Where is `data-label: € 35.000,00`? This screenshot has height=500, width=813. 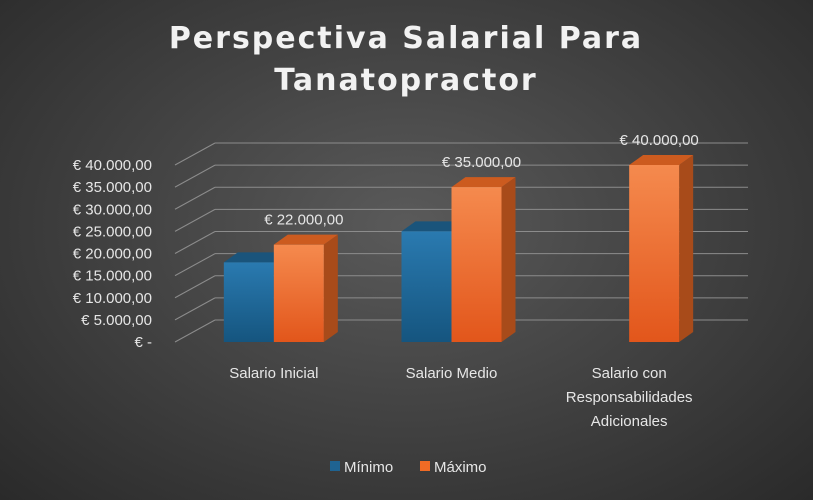
data-label: € 35.000,00 is located at coordinates (481, 162).